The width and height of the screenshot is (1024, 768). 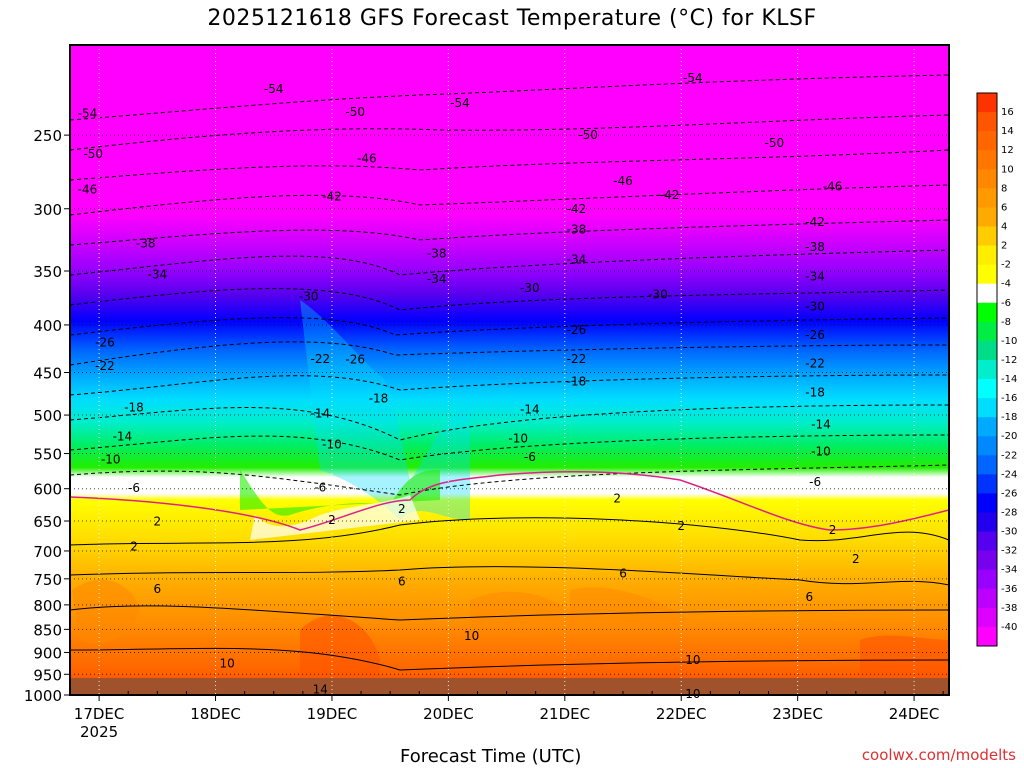 What do you see at coordinates (47, 455) in the screenshot?
I see `y-tick-label: 550` at bounding box center [47, 455].